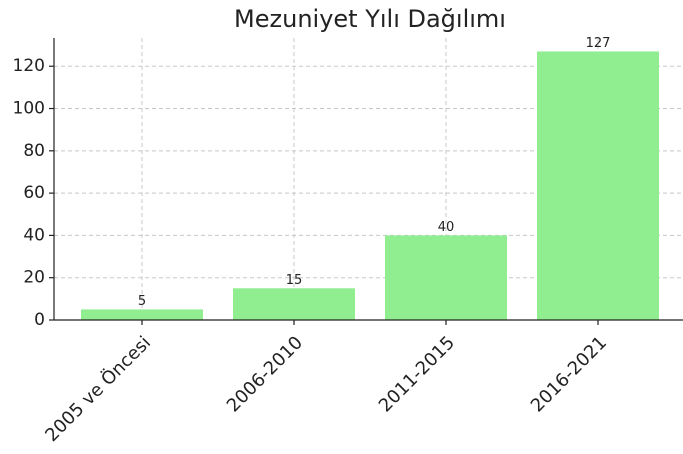  Describe the element at coordinates (417, 374) in the screenshot. I see `x-tick-label: 2011-2015` at that location.